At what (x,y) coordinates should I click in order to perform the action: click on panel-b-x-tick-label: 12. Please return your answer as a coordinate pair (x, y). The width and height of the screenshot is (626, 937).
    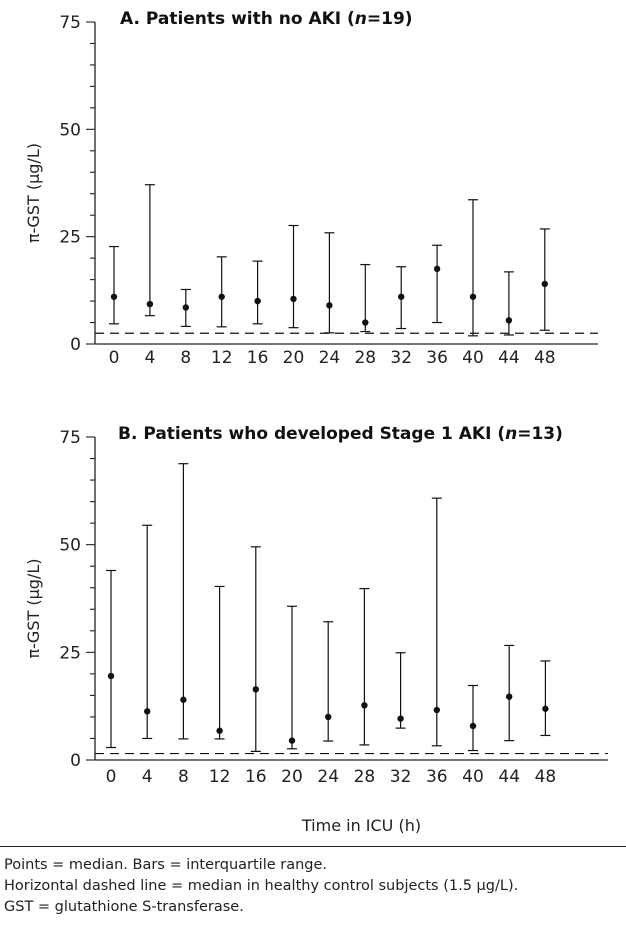
    Looking at the image, I should click on (220, 777).